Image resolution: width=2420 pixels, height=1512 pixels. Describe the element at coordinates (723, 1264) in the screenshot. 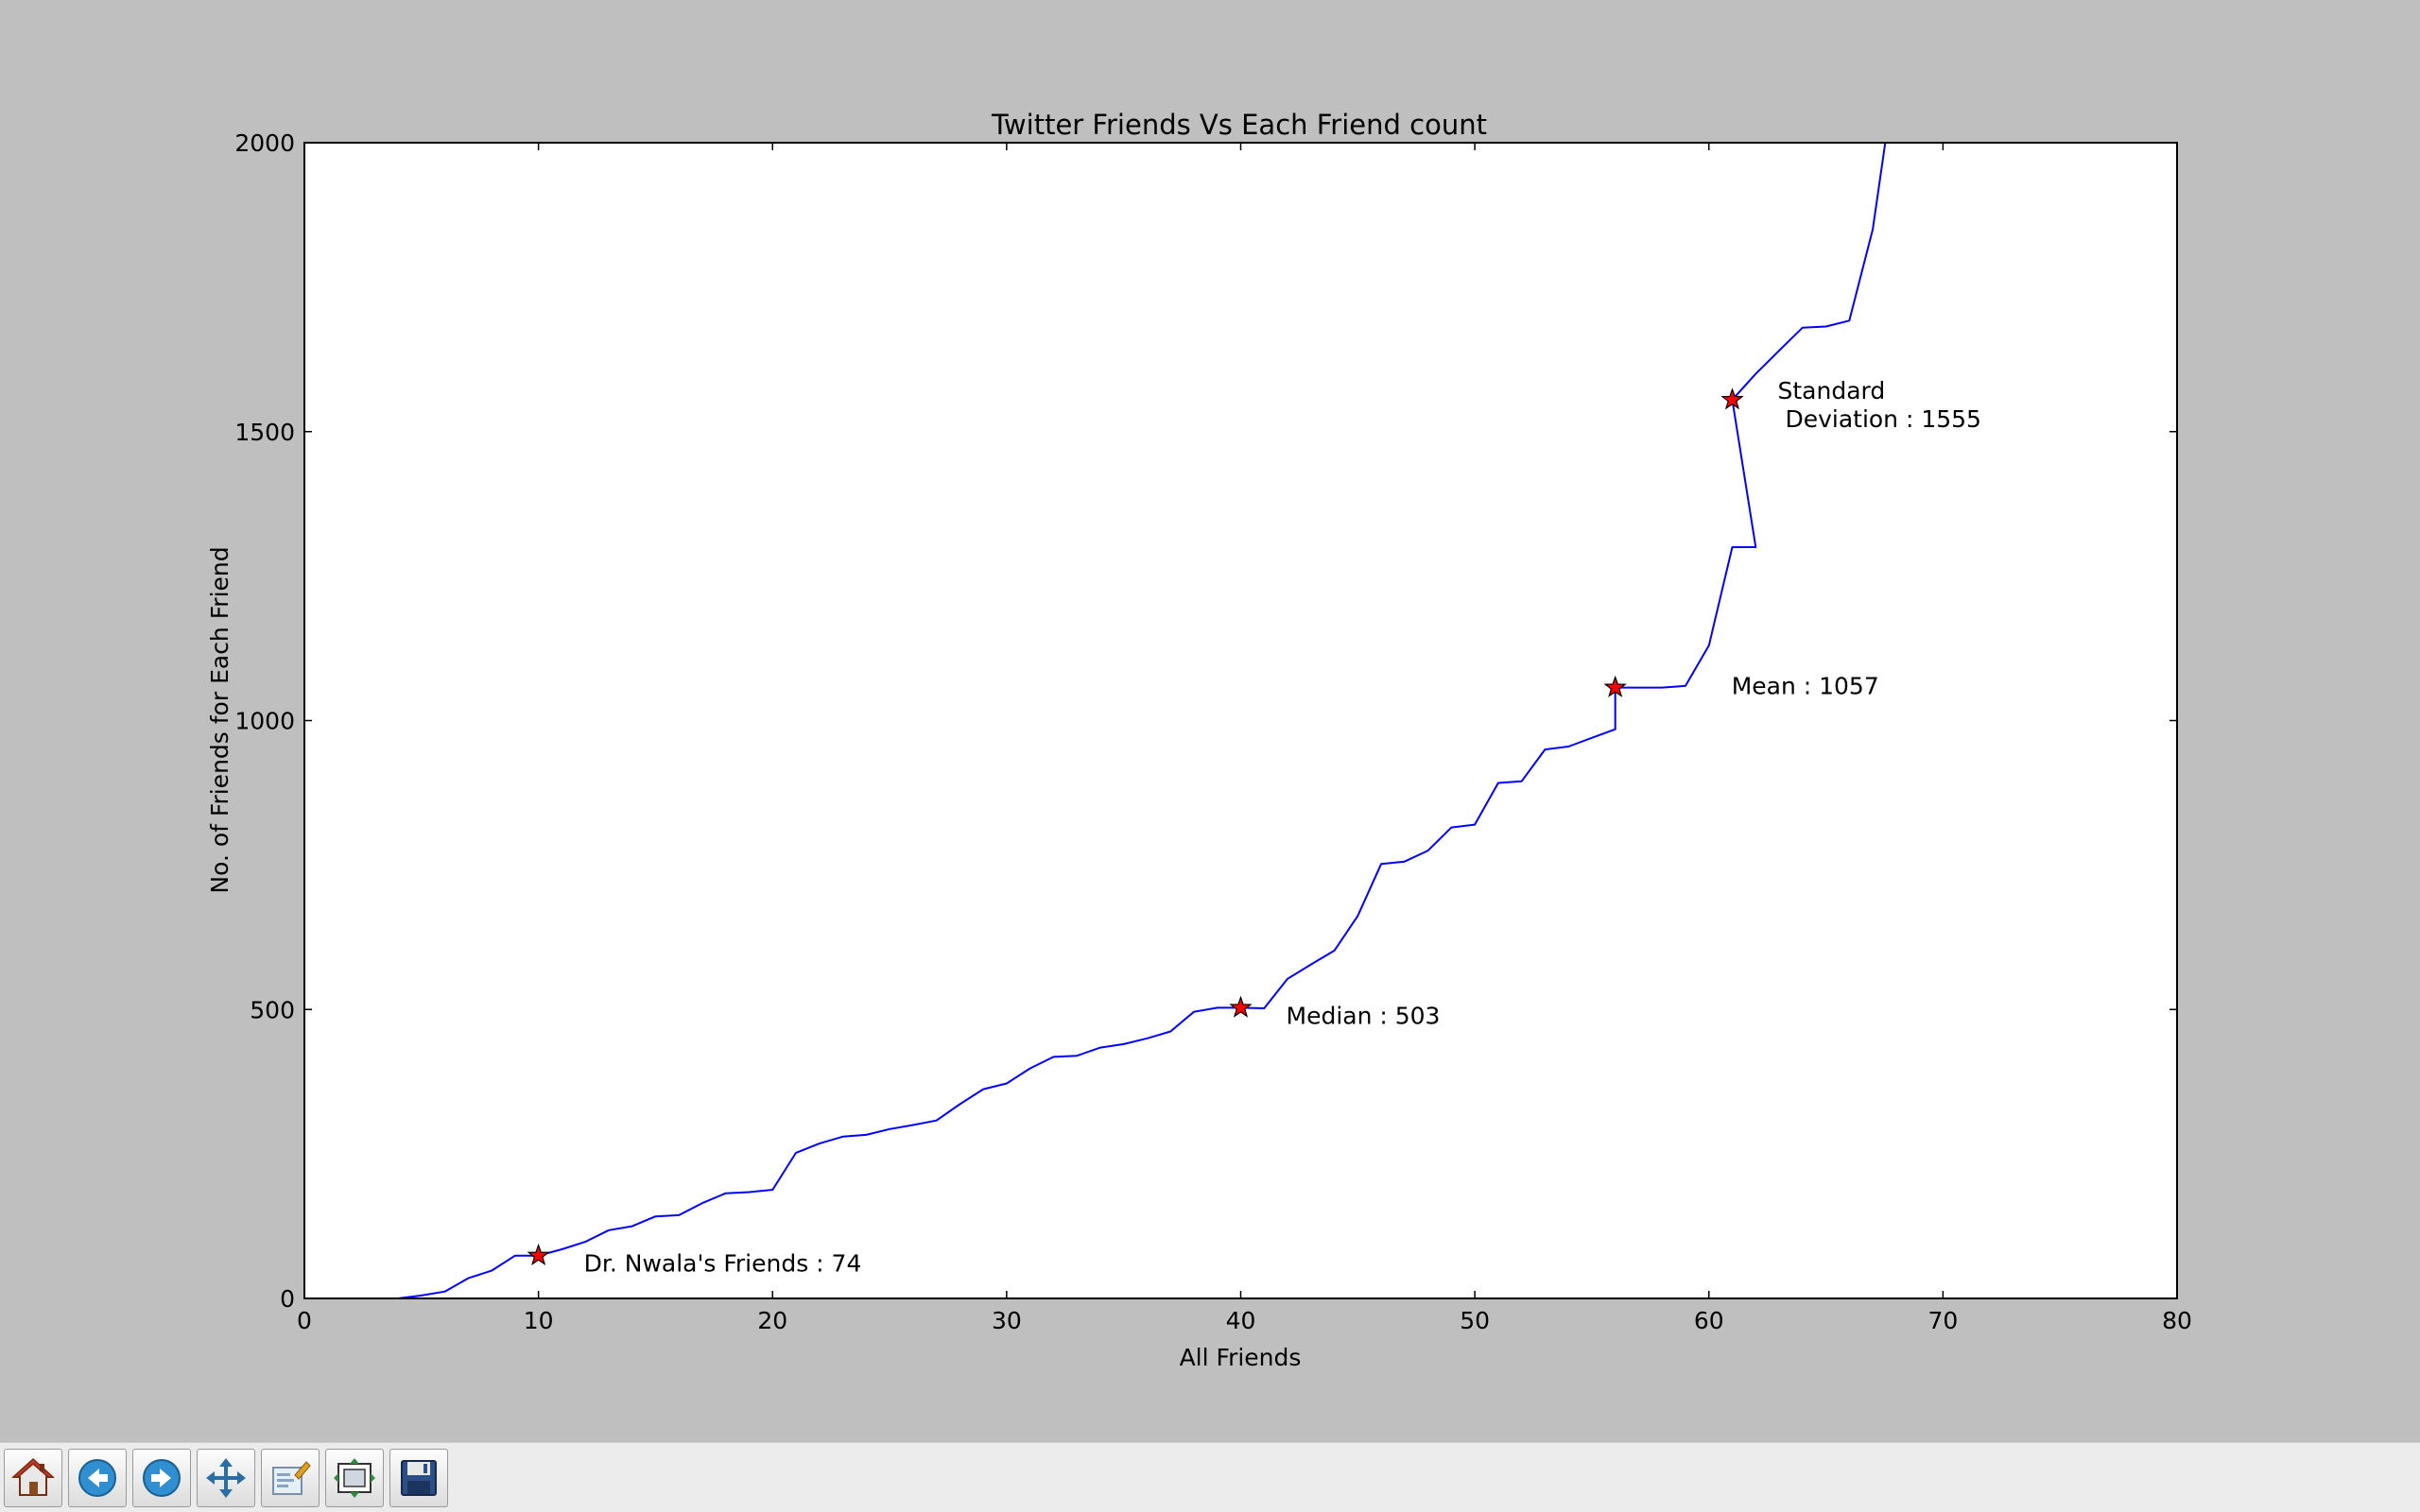

I see `annotation-label: Dr. Nwala's Friends : 74` at that location.